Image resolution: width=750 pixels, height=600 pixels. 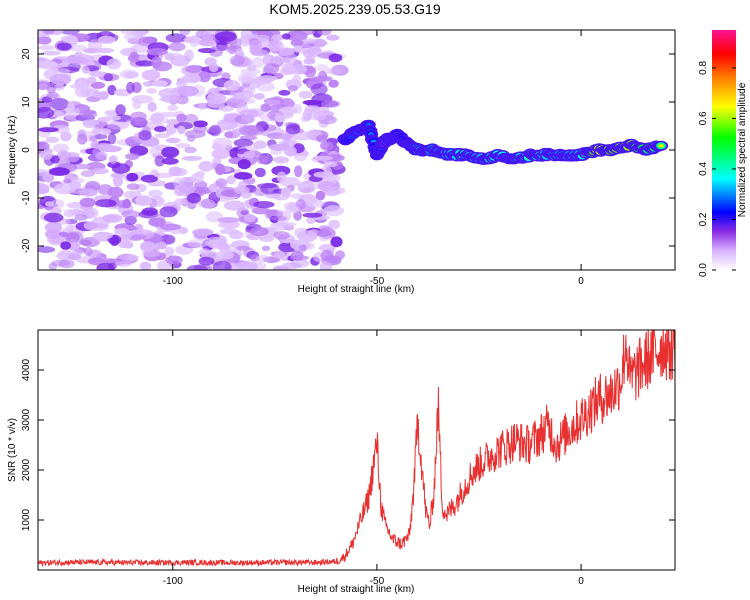 I want to click on colorbar-tick-label: 0.2, so click(x=703, y=219).